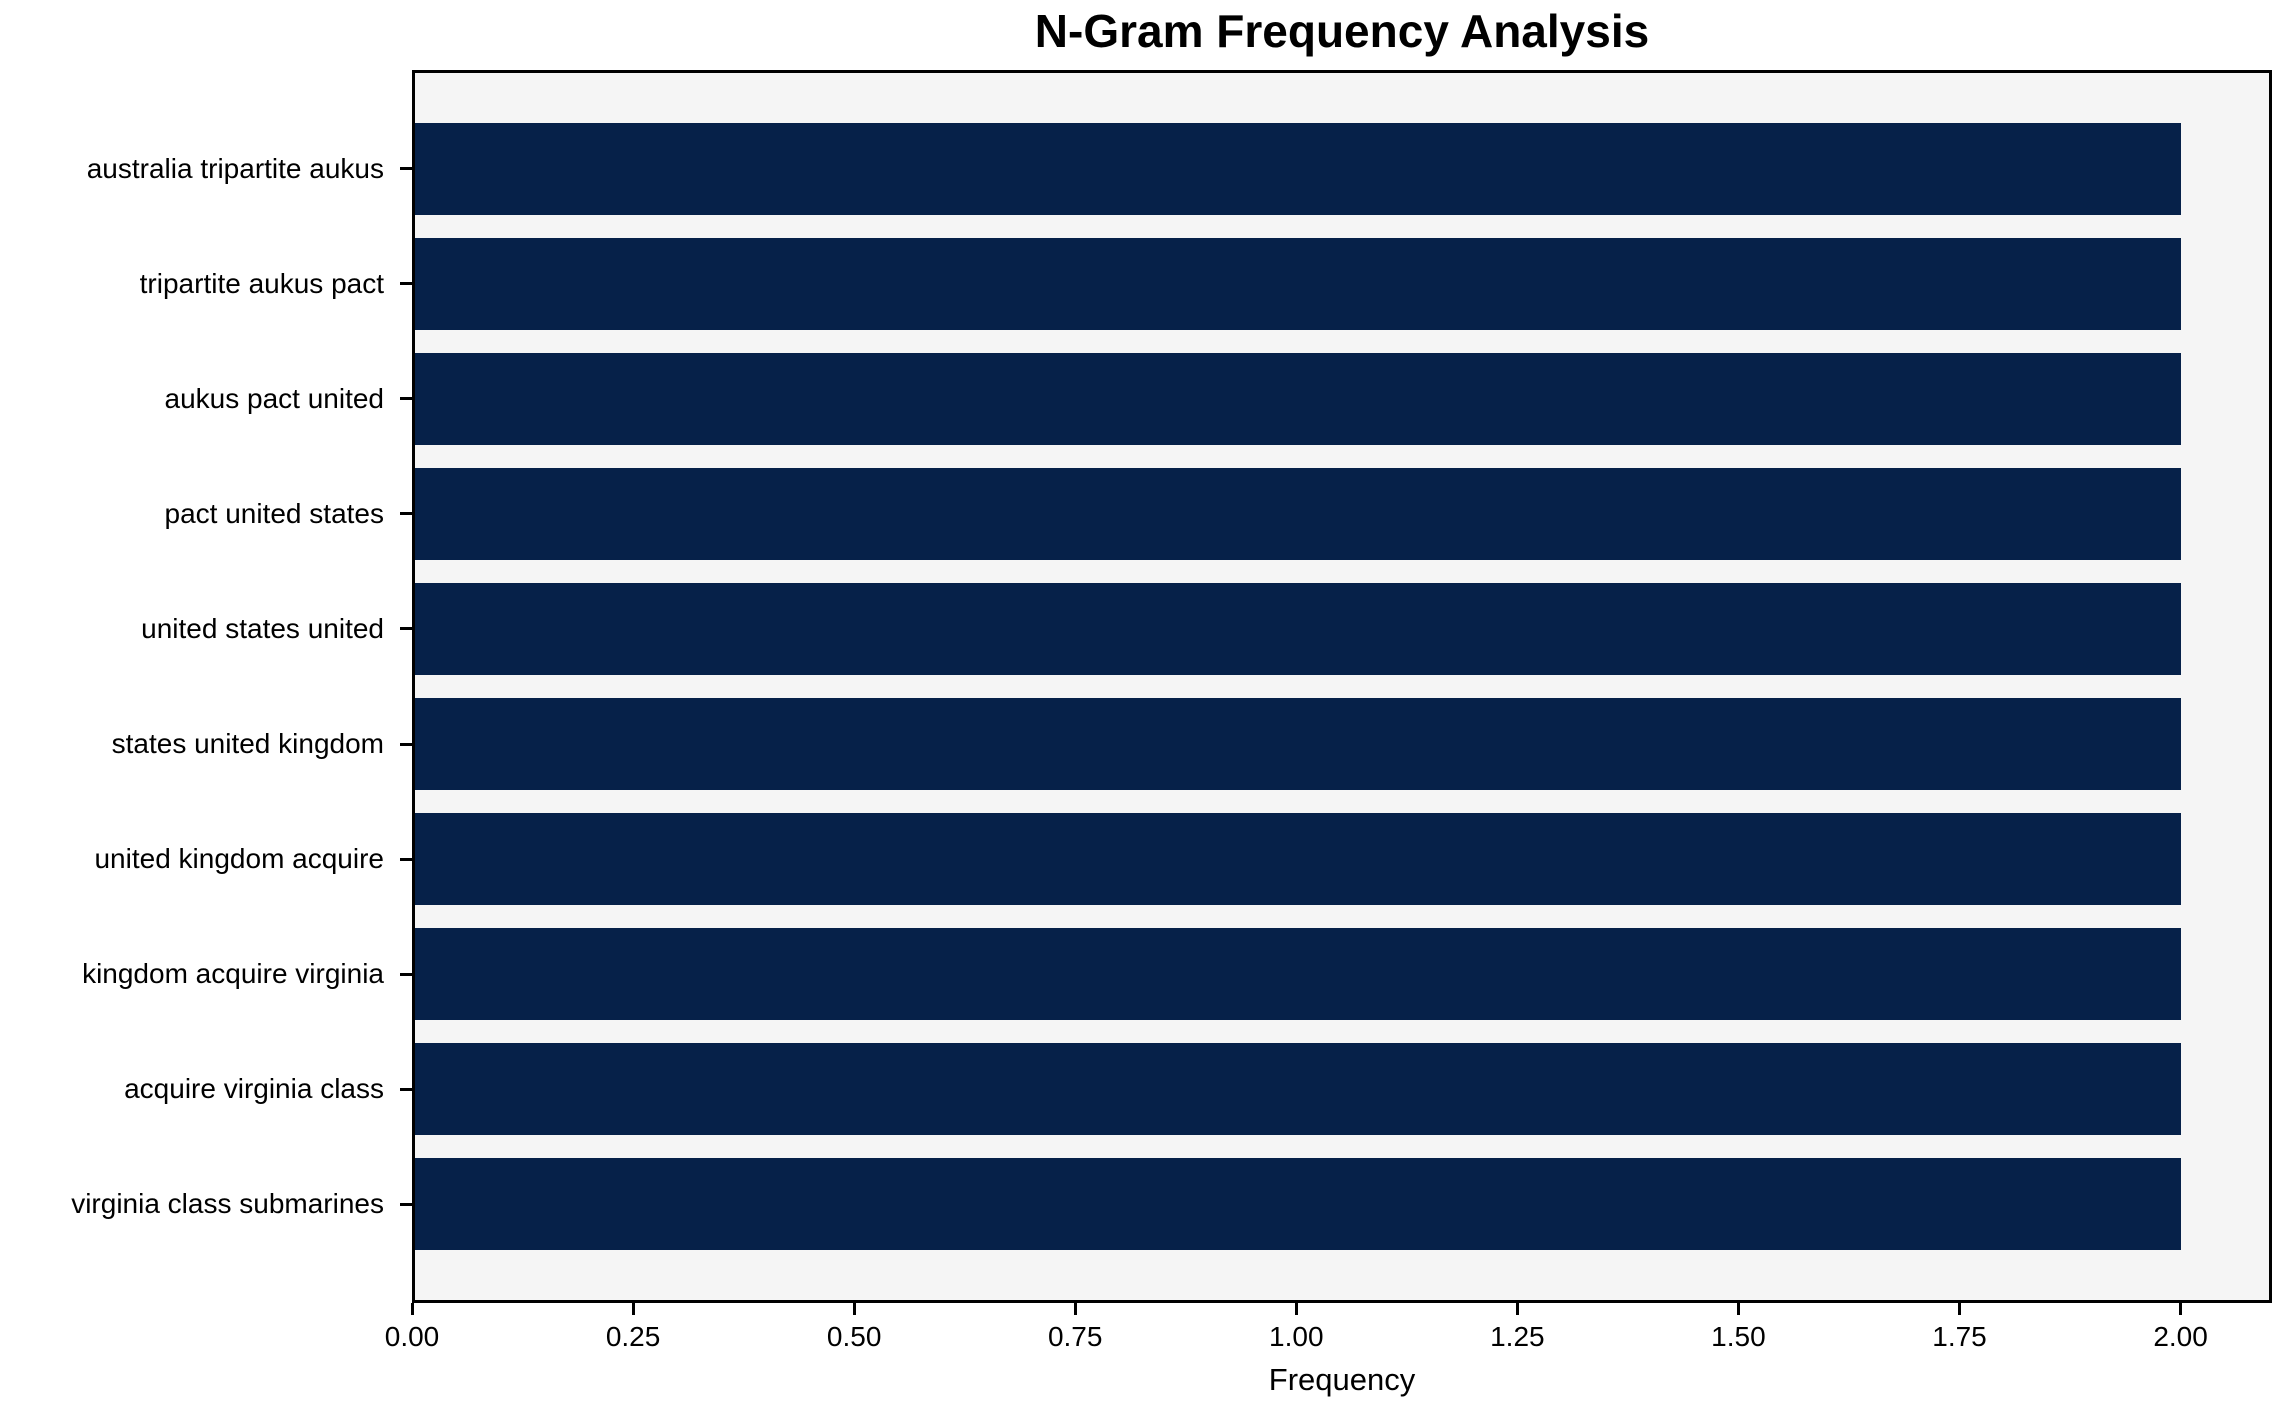  I want to click on y-tick-label: pact united states, so click(274, 513).